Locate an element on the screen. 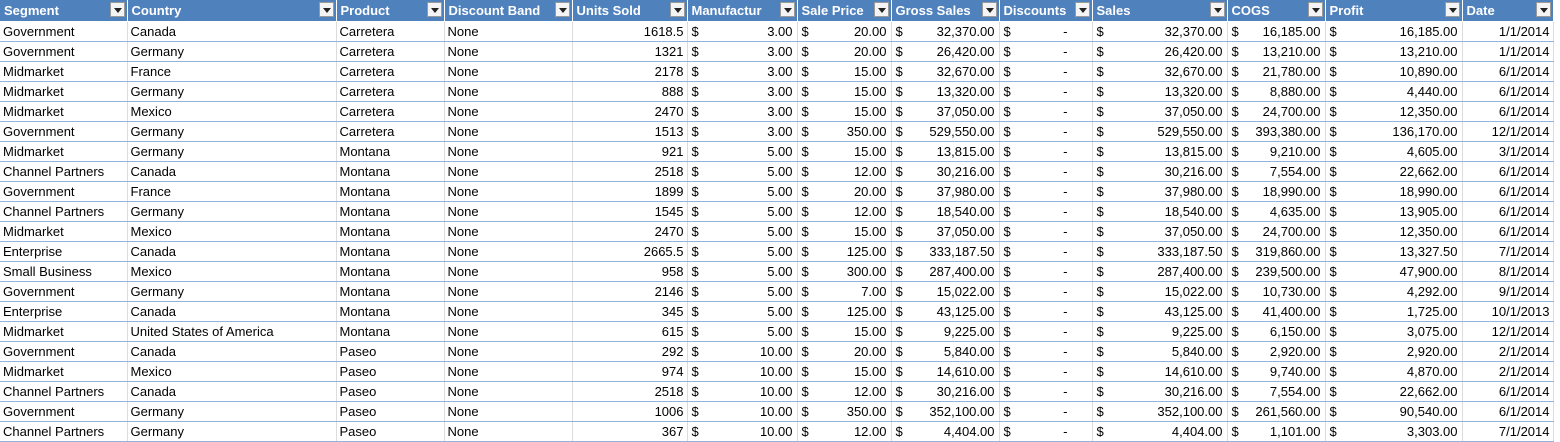 The image size is (1560, 442). cell-segment: Government is located at coordinates (64, 411).